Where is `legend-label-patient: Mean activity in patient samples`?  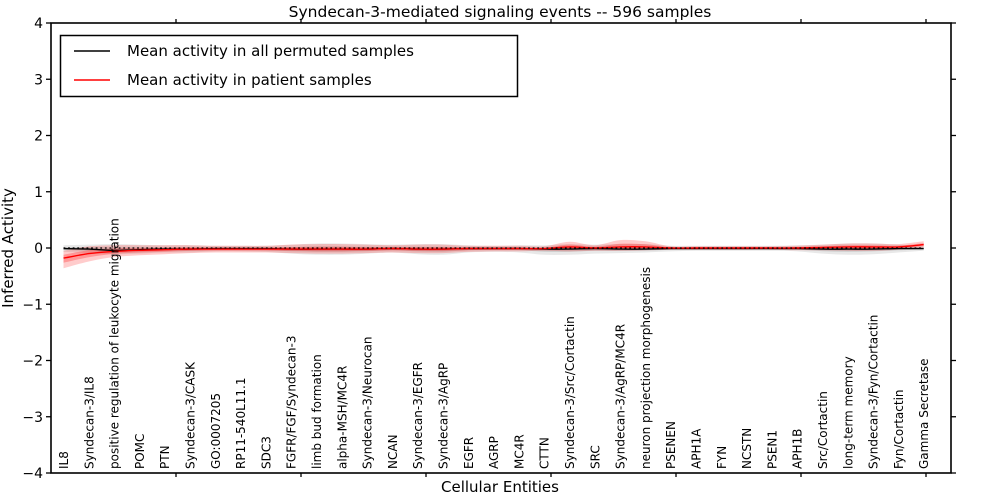 legend-label-patient: Mean activity in patient samples is located at coordinates (249, 80).